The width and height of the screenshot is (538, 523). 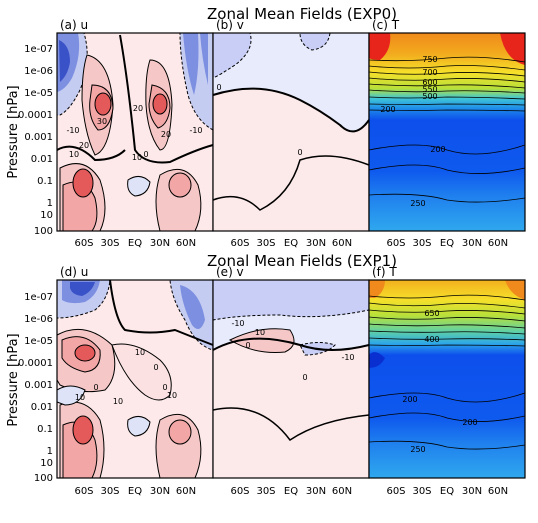 What do you see at coordinates (429, 89) in the screenshot?
I see `contour-label: 550` at bounding box center [429, 89].